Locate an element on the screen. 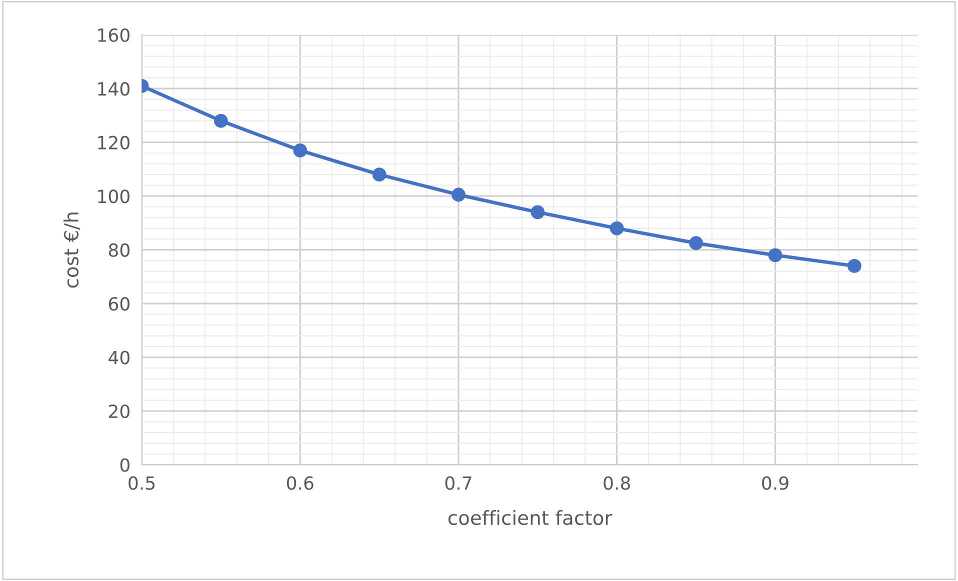 The height and width of the screenshot is (581, 958). y-axis-title: cost €/h is located at coordinates (72, 250).